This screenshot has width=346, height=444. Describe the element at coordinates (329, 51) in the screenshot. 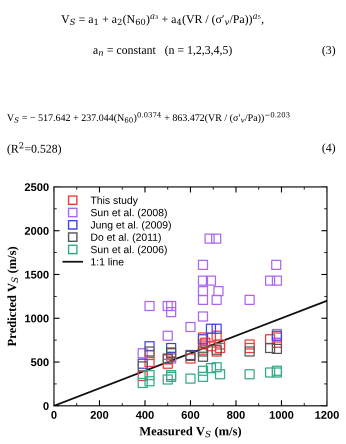

I see `text: (3)` at that location.